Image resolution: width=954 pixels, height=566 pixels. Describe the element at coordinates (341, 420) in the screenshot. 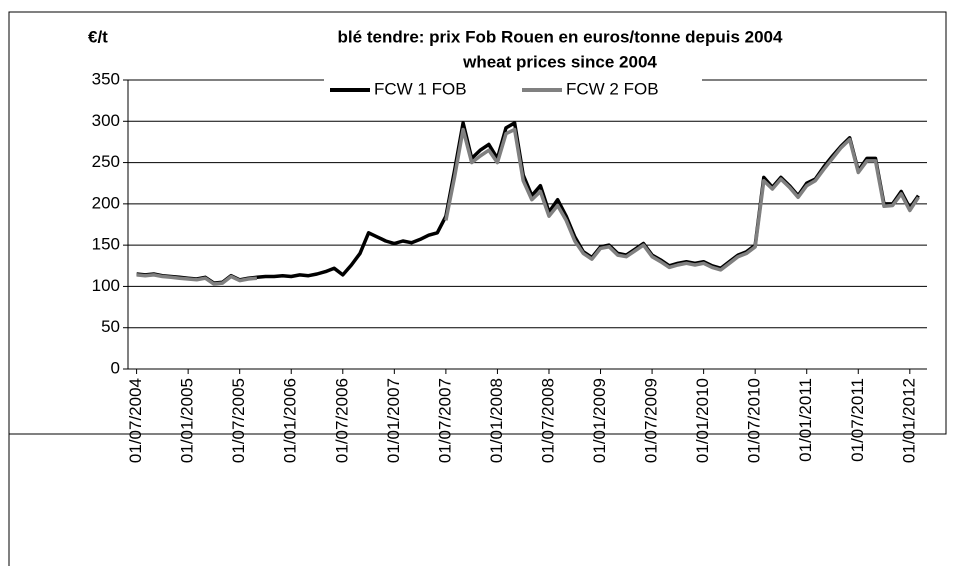

I see `x-tick-label: 01/07/2006` at that location.